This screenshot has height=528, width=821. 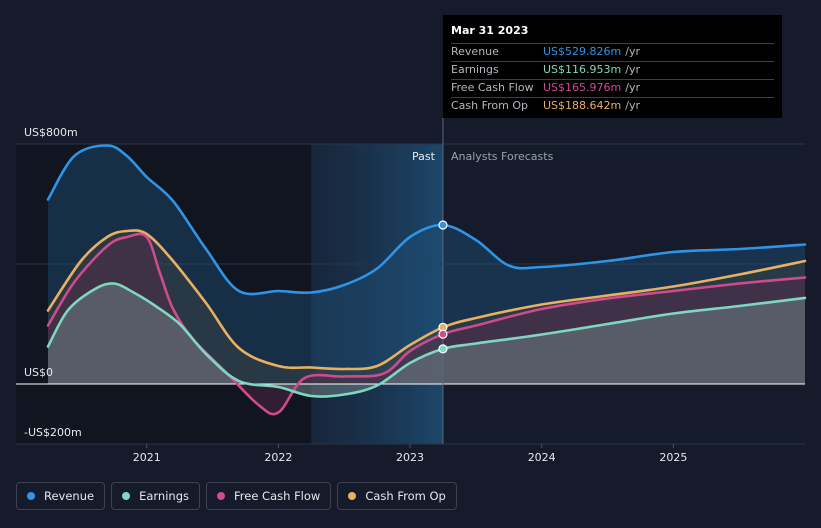 I want to click on x-tick-label: 2021, so click(x=147, y=457).